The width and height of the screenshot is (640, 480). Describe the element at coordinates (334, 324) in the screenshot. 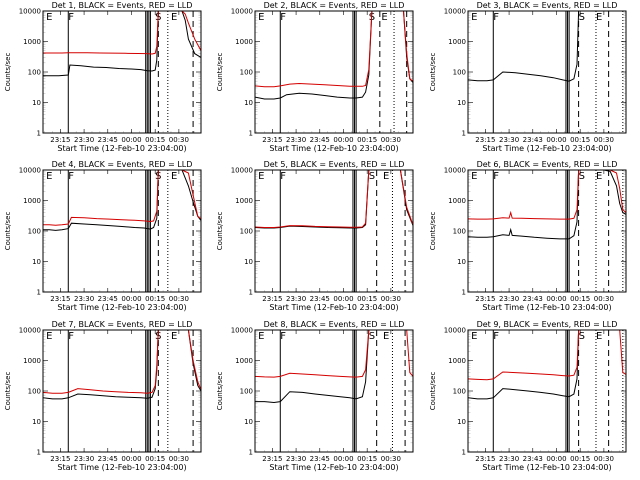

I see `panel-title: Det 8, BLACK = Events, RED = LLD` at that location.